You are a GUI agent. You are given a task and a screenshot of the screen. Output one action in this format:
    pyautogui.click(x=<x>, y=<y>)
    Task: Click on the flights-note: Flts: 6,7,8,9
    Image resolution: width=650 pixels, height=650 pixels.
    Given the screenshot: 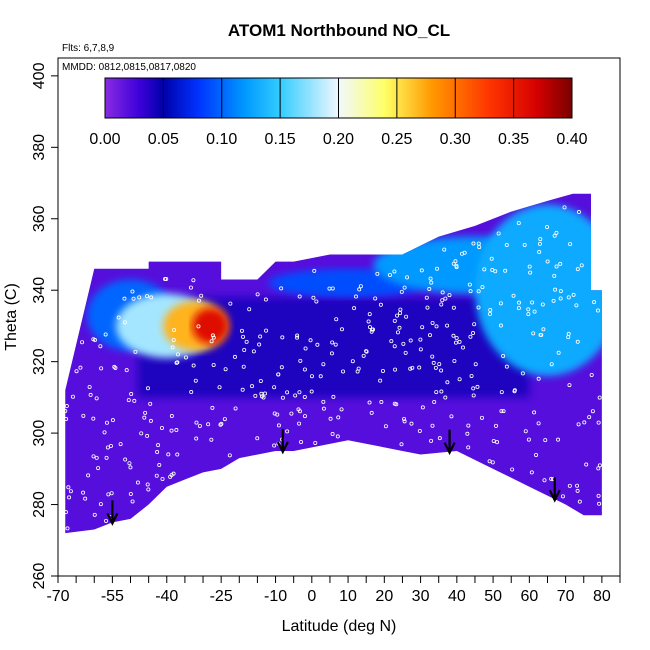 What is the action you would take?
    pyautogui.click(x=88, y=48)
    